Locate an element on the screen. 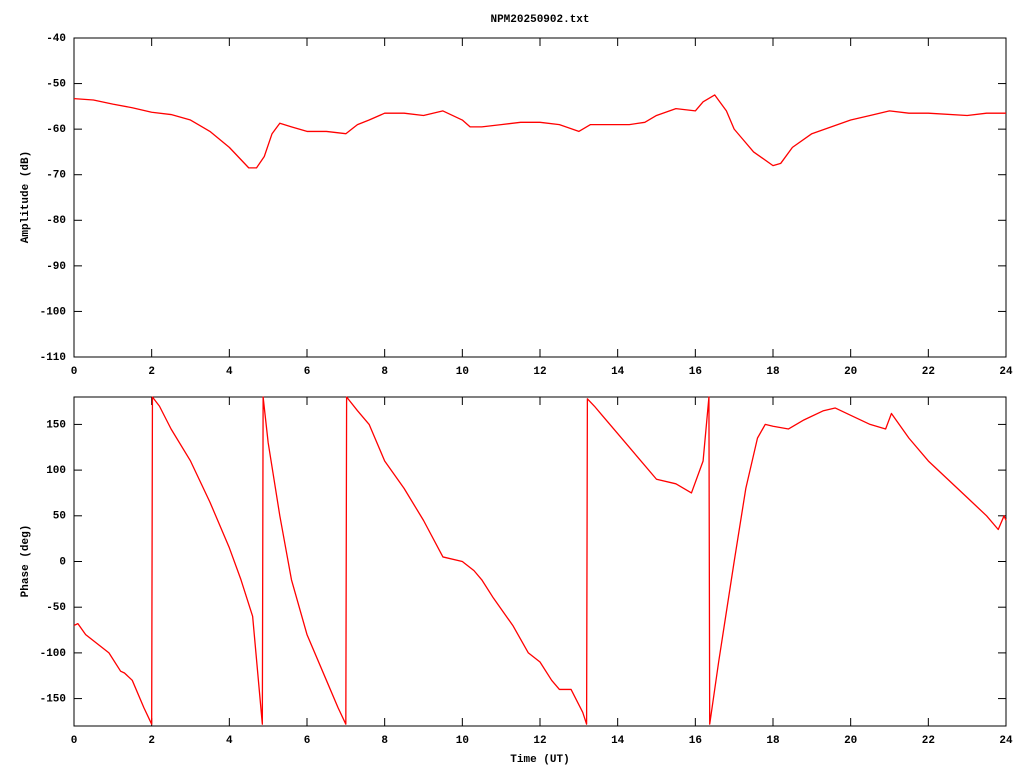 Image resolution: width=1024 pixels, height=768 pixels. y-tick-label: -70 is located at coordinates (56, 176).